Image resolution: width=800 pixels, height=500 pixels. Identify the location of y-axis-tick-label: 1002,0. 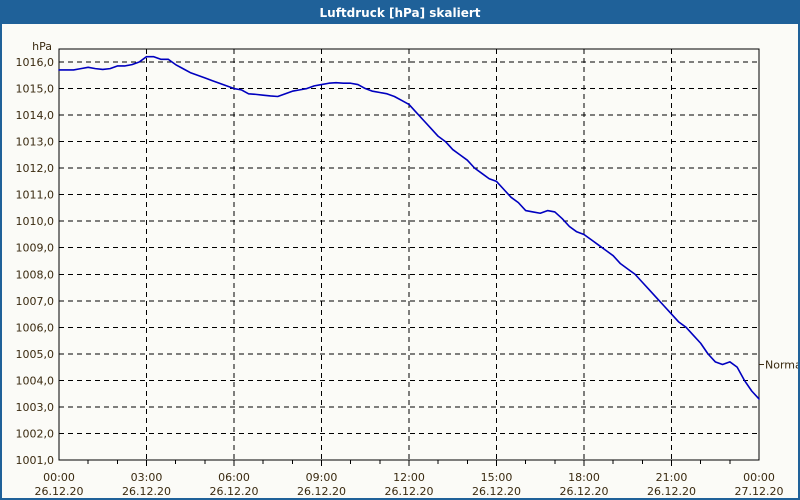
(35, 433).